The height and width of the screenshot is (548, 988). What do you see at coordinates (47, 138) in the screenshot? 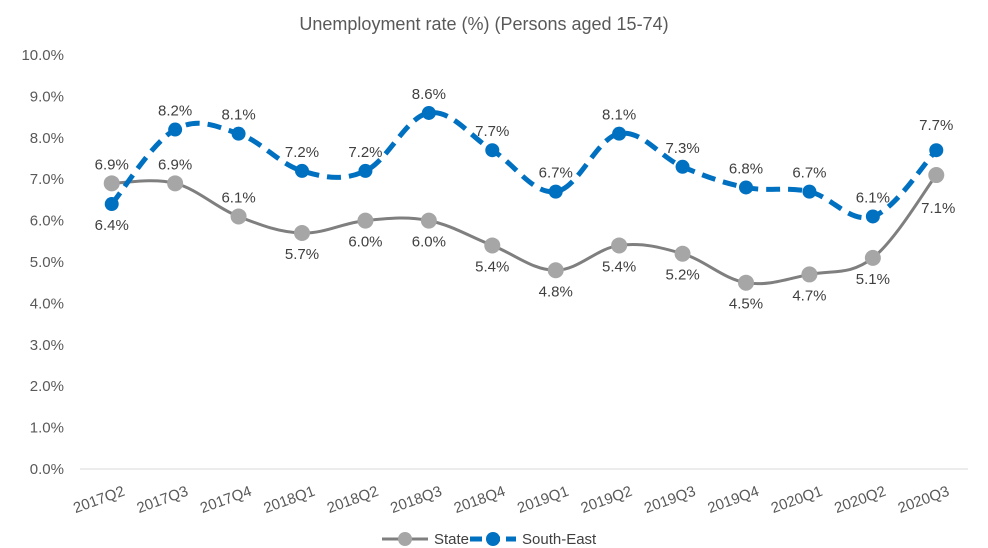
I see `y-tick-label: 8.0%` at bounding box center [47, 138].